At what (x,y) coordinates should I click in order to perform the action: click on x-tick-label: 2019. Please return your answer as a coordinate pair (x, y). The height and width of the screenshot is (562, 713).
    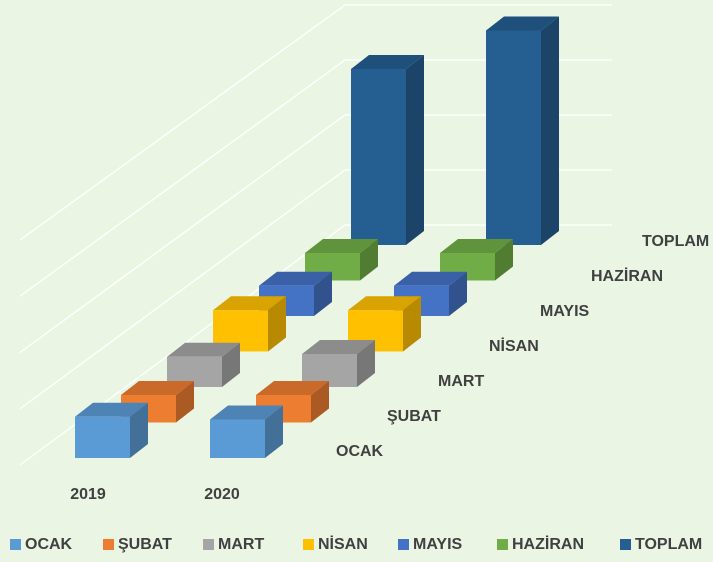
    Looking at the image, I should click on (88, 494).